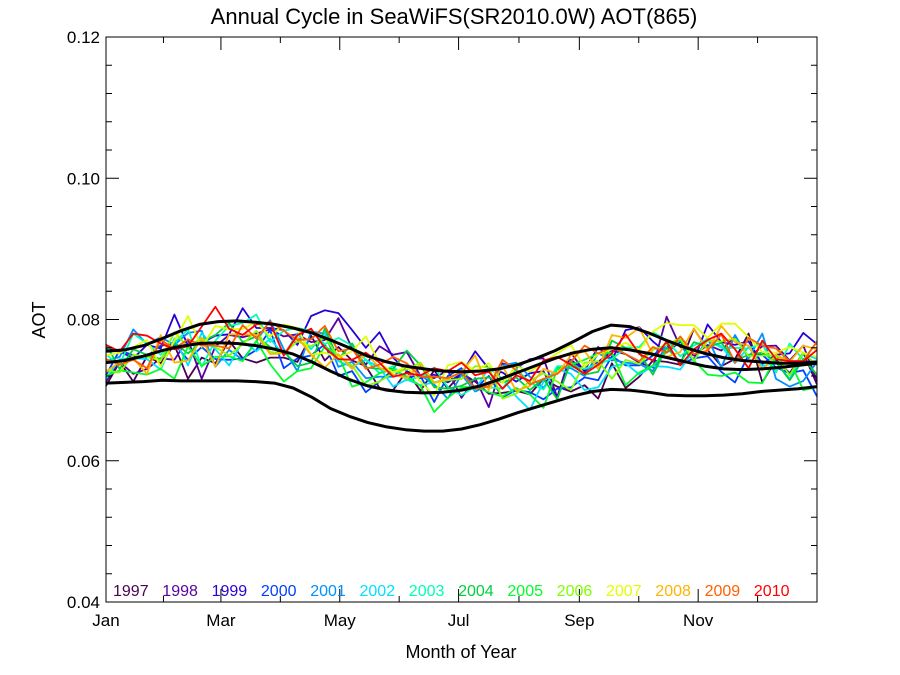 The width and height of the screenshot is (900, 675). Describe the element at coordinates (131, 591) in the screenshot. I see `legend-label-1997: 1997` at that location.